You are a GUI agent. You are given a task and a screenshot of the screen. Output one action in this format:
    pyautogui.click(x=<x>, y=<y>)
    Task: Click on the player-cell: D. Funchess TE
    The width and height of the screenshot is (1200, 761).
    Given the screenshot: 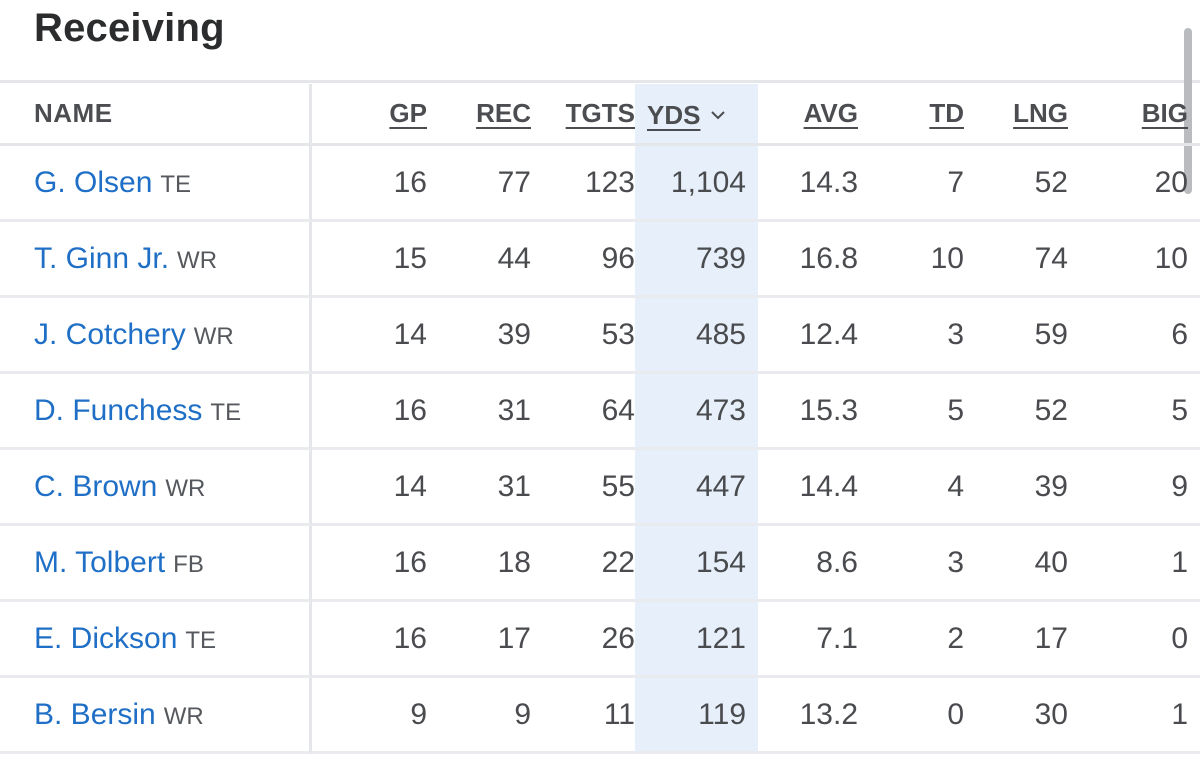 What is the action you would take?
    pyautogui.click(x=156, y=412)
    